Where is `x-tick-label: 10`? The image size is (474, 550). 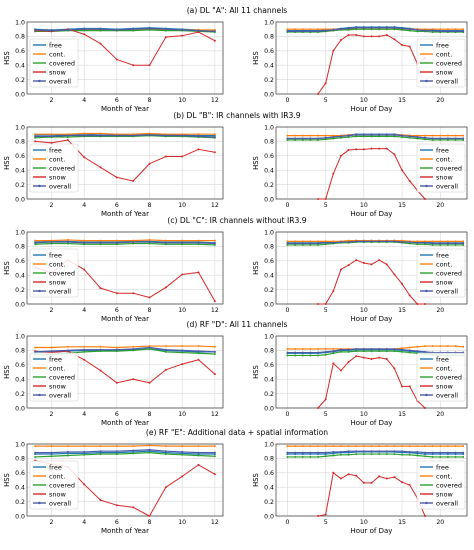 x-tick-label: 10 is located at coordinates (364, 414).